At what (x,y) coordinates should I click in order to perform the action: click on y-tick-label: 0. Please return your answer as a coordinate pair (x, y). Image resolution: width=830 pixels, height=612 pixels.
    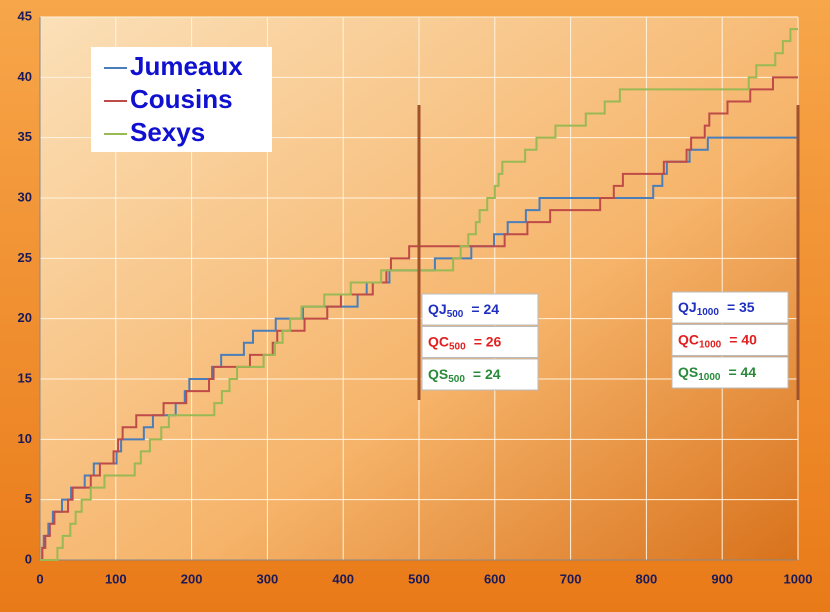
    Looking at the image, I should click on (28, 558).